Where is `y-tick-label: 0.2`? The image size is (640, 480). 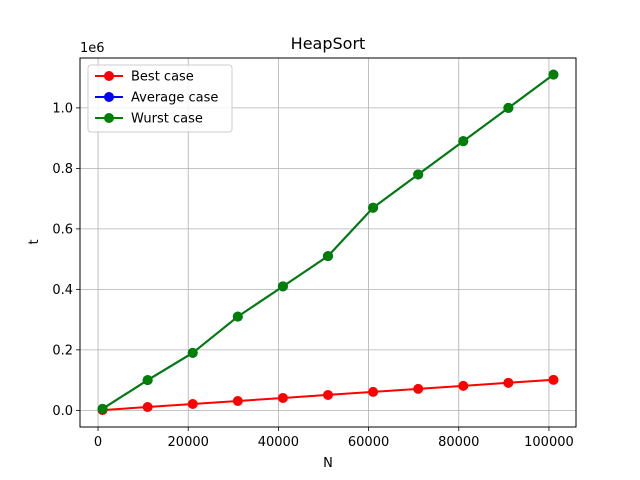 y-tick-label: 0.2 is located at coordinates (62, 350).